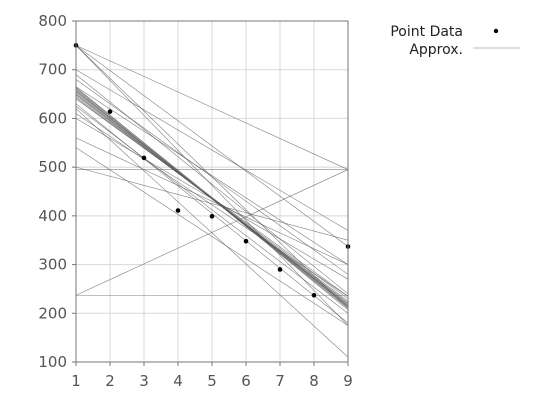 Image resolution: width=540 pixels, height=400 pixels. I want to click on legend-marker-point, so click(496, 31).